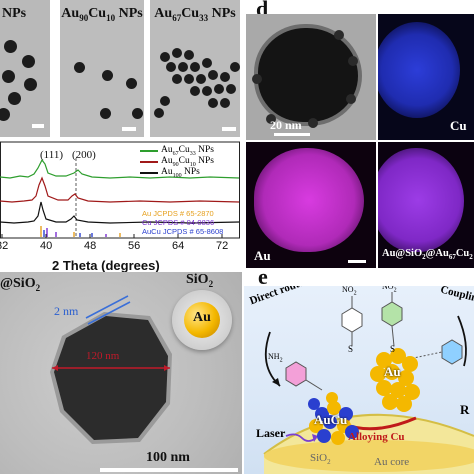 This screenshot has height=474, width=474. I want to click on r-label: R, so click(465, 409).